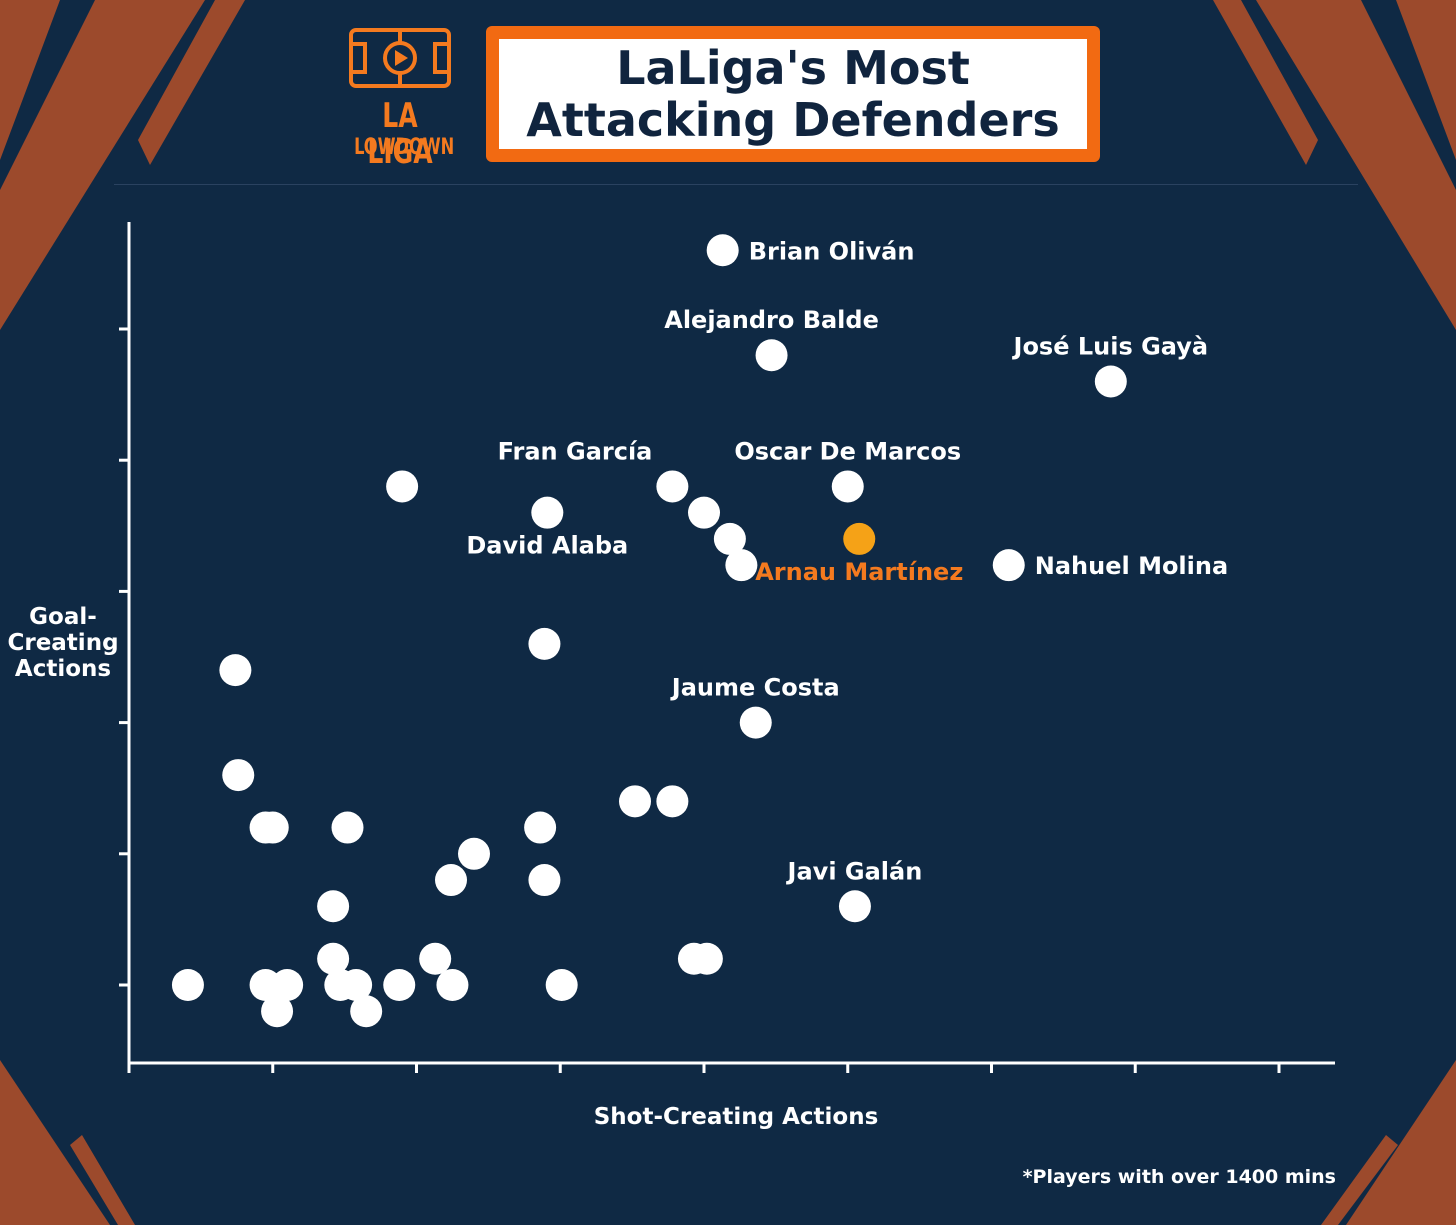 The width and height of the screenshot is (1456, 1225). I want to click on title-box: LaLiga's Most Attacking Defenders, so click(793, 94).